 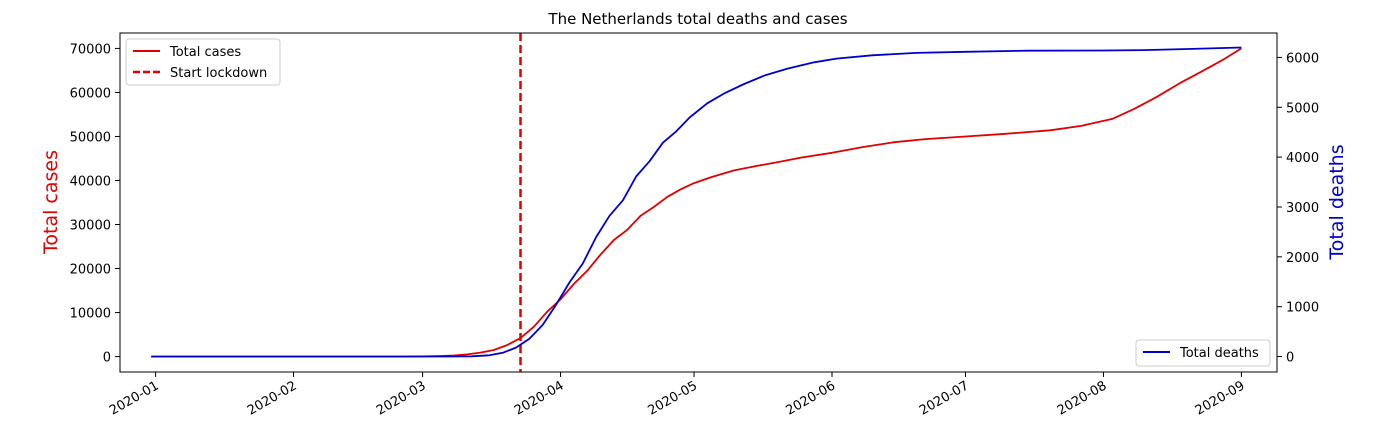 I want to click on left-axis-ticks: 0 10000 20000 30000 40000 50000 60000 70000, so click(x=95, y=204).